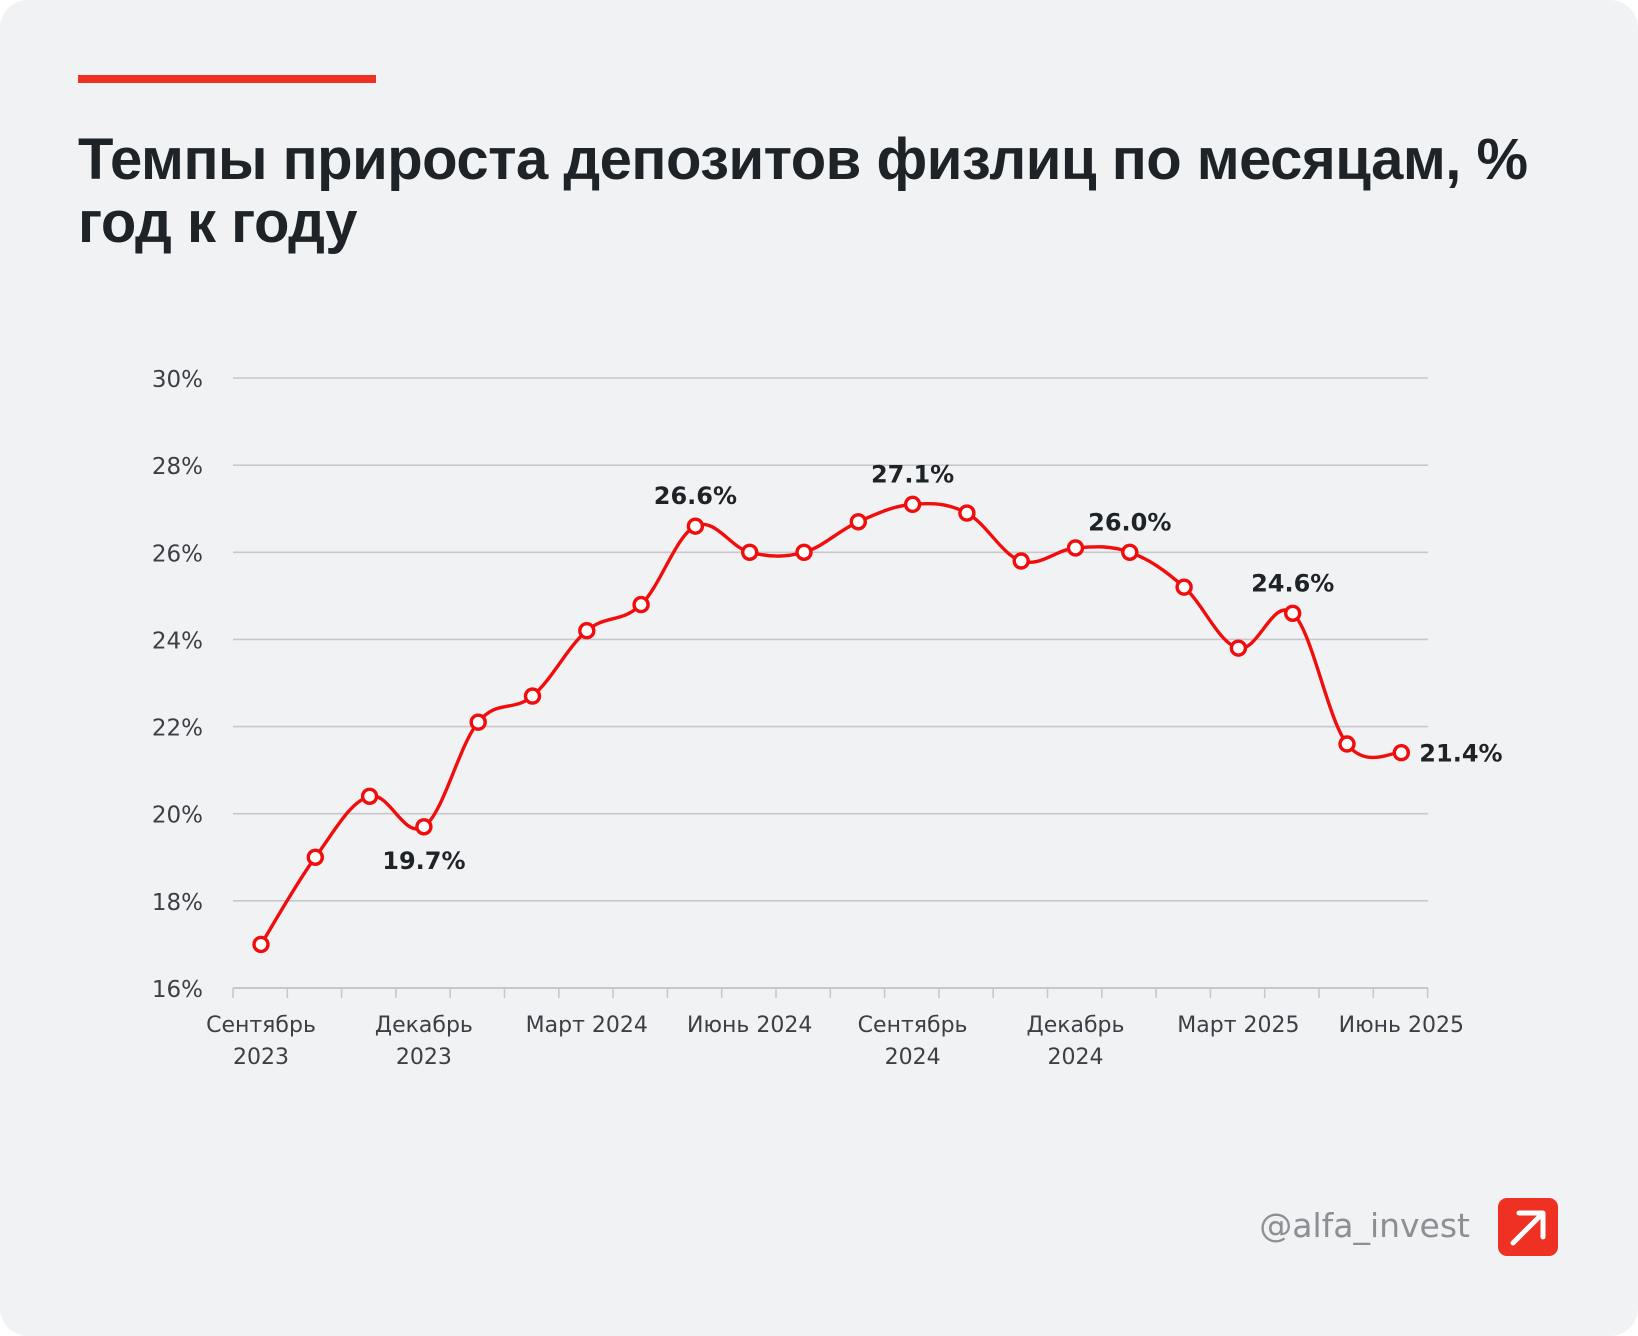 This screenshot has height=1336, width=1638. Describe the element at coordinates (177, 467) in the screenshot. I see `y-tick-label: 28%` at that location.